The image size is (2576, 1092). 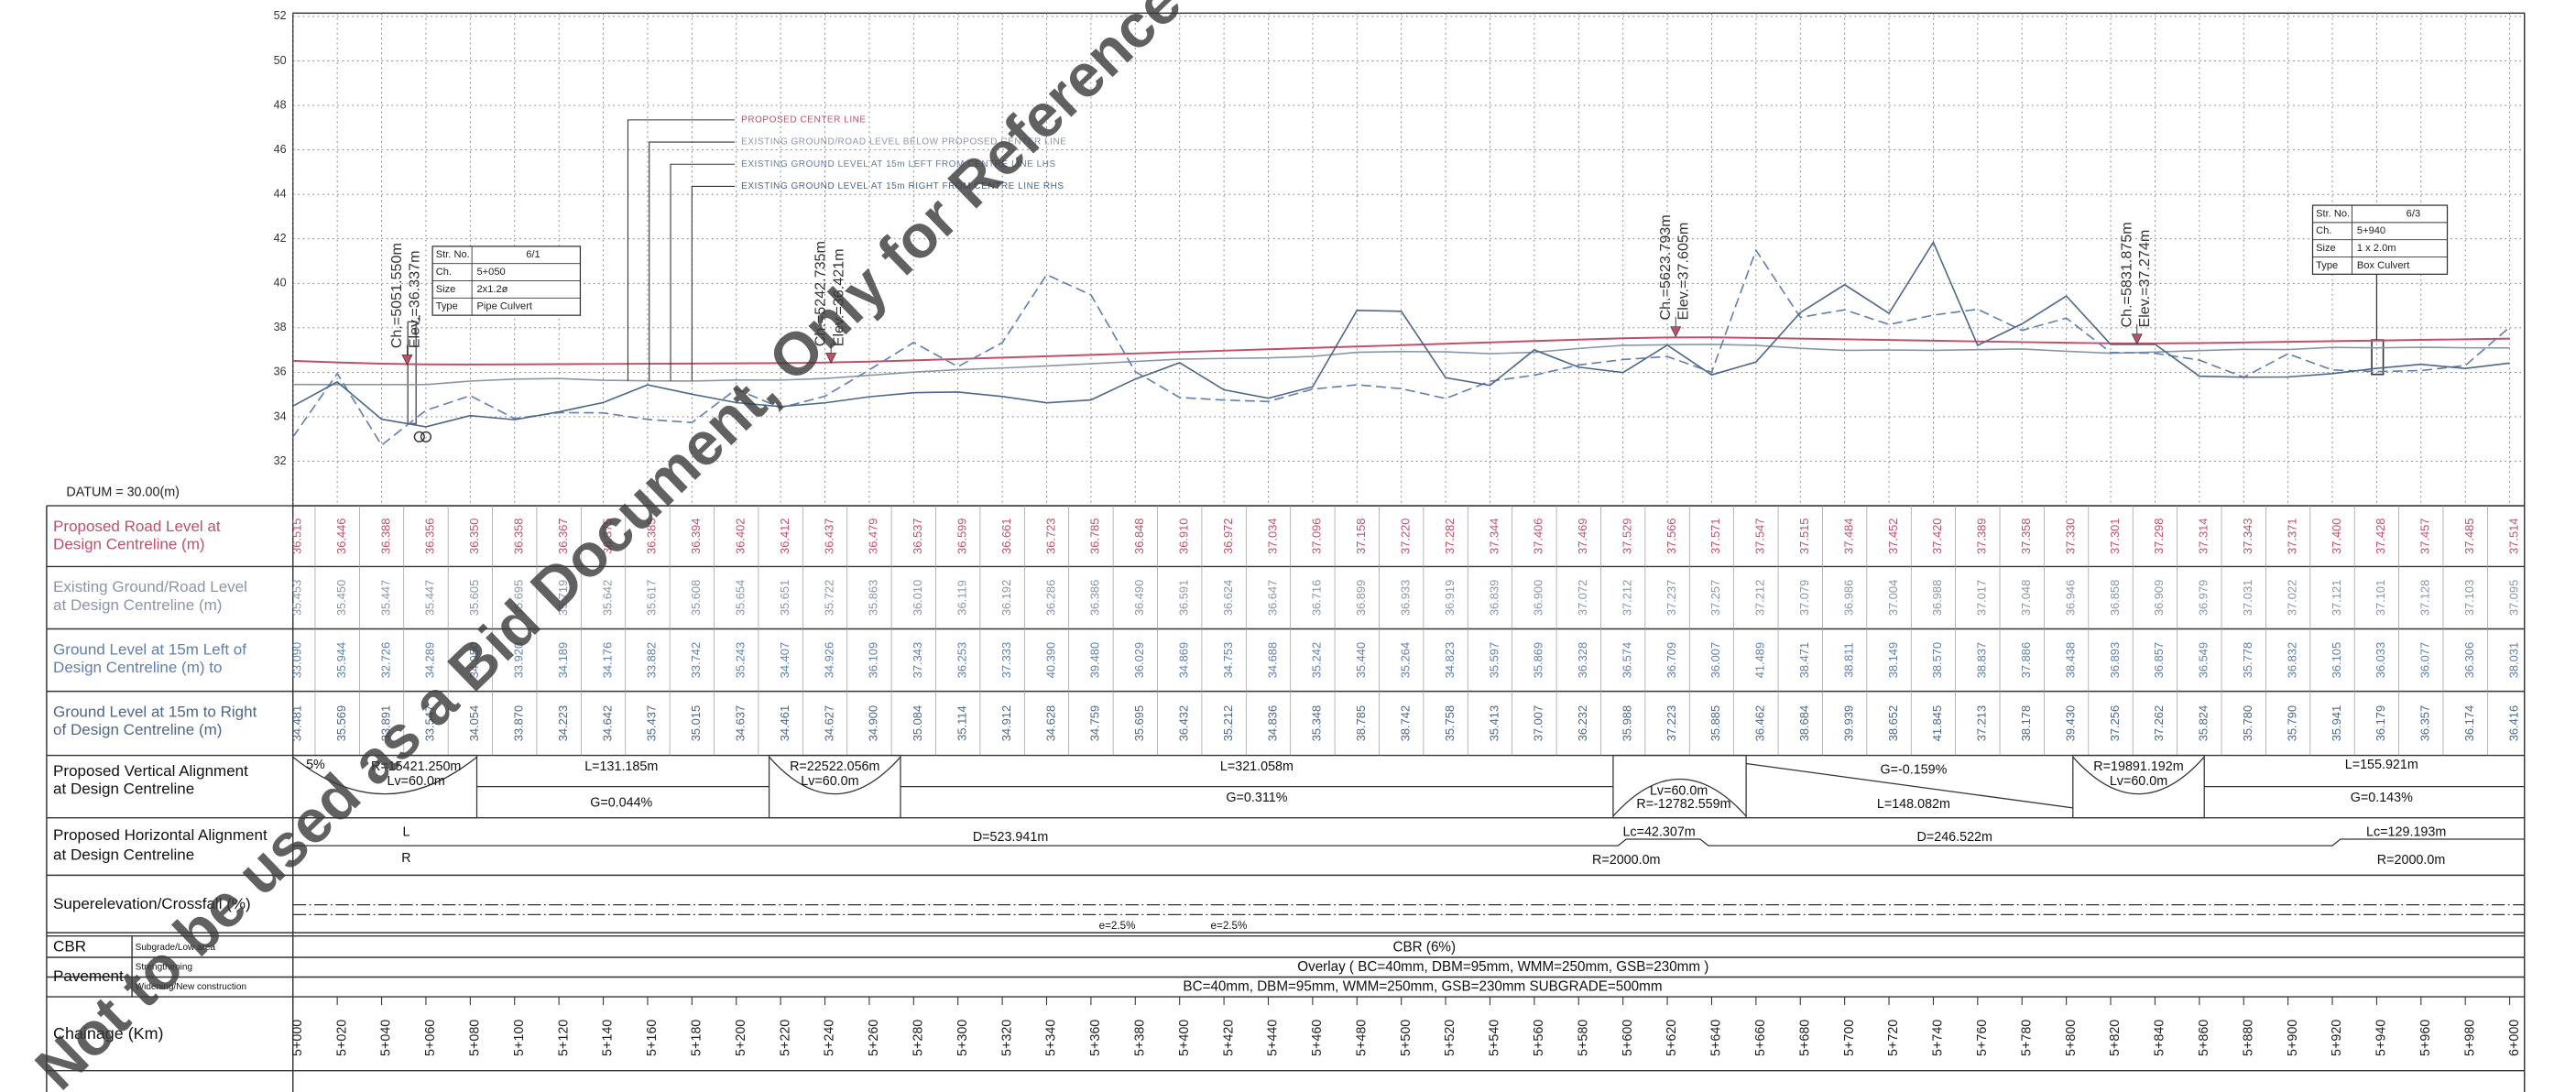 What do you see at coordinates (741, 723) in the screenshot?
I see `level-value: 34.637` at bounding box center [741, 723].